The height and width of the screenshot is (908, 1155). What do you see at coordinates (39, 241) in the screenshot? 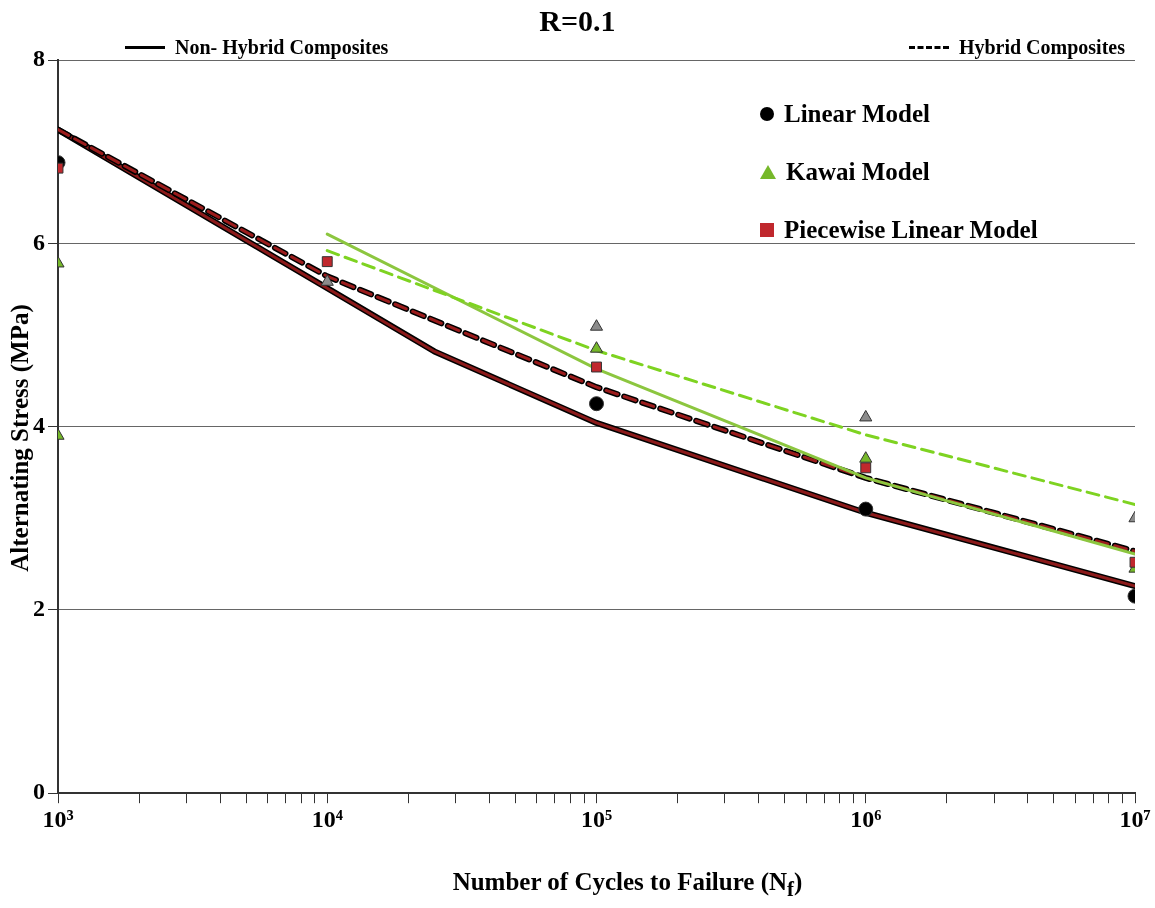
I see `y-tick-label: 6` at bounding box center [39, 241].